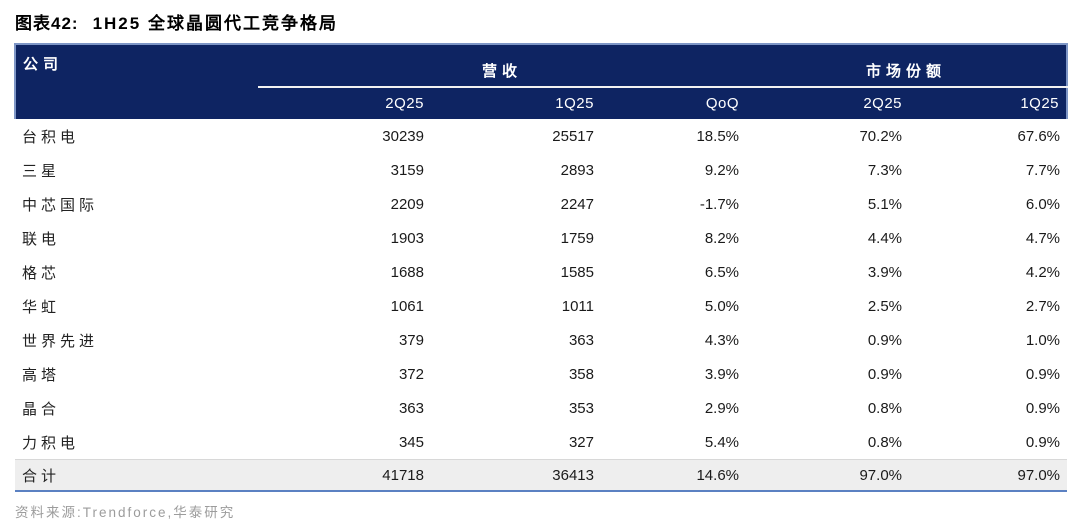  I want to click on revenue-1q25-cell: 1585, so click(516, 272).